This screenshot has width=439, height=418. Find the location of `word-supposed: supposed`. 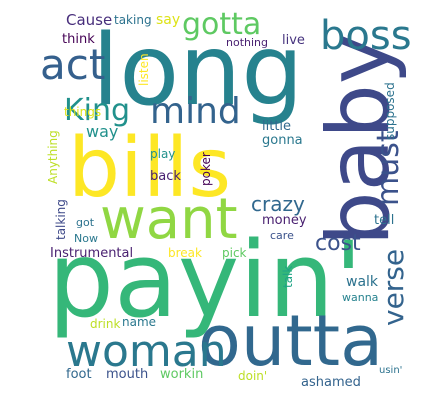

word-supposed: supposed is located at coordinates (390, 111).